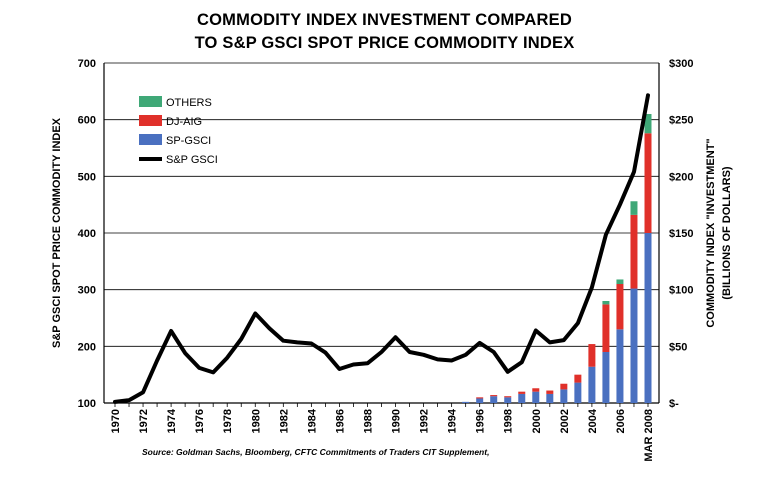 The image size is (769, 504). What do you see at coordinates (397, 421) in the screenshot?
I see `x-tick-label: 1990` at bounding box center [397, 421].